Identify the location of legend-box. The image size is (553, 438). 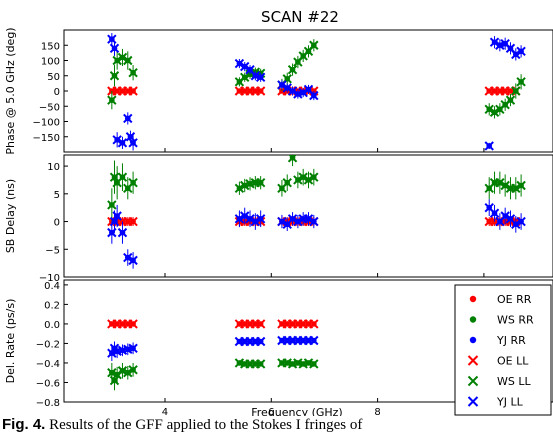
(503, 350).